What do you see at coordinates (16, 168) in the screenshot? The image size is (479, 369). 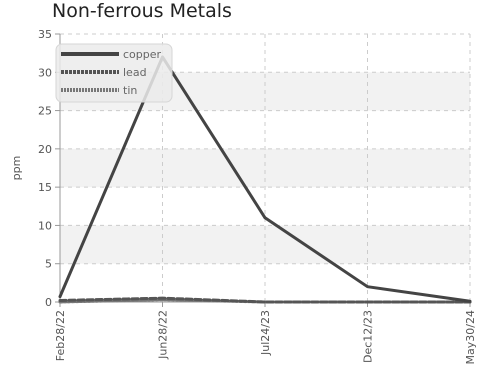 I see `y-axis-label: ppm` at bounding box center [16, 168].